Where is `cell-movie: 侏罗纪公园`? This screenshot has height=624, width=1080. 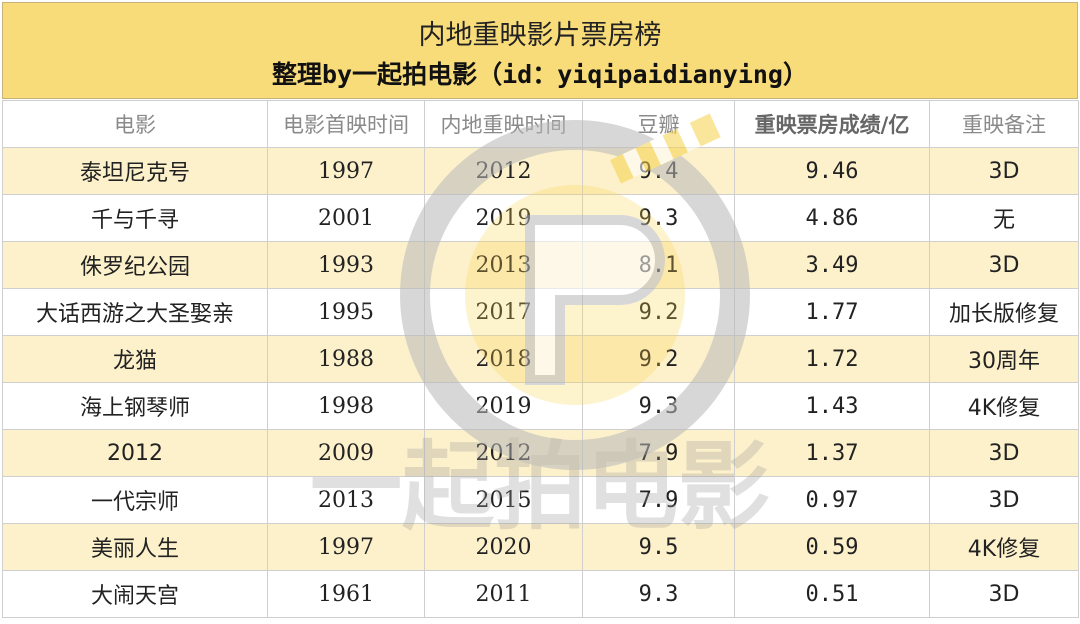
cell-movie: 侏罗纪公园 is located at coordinates (135, 265).